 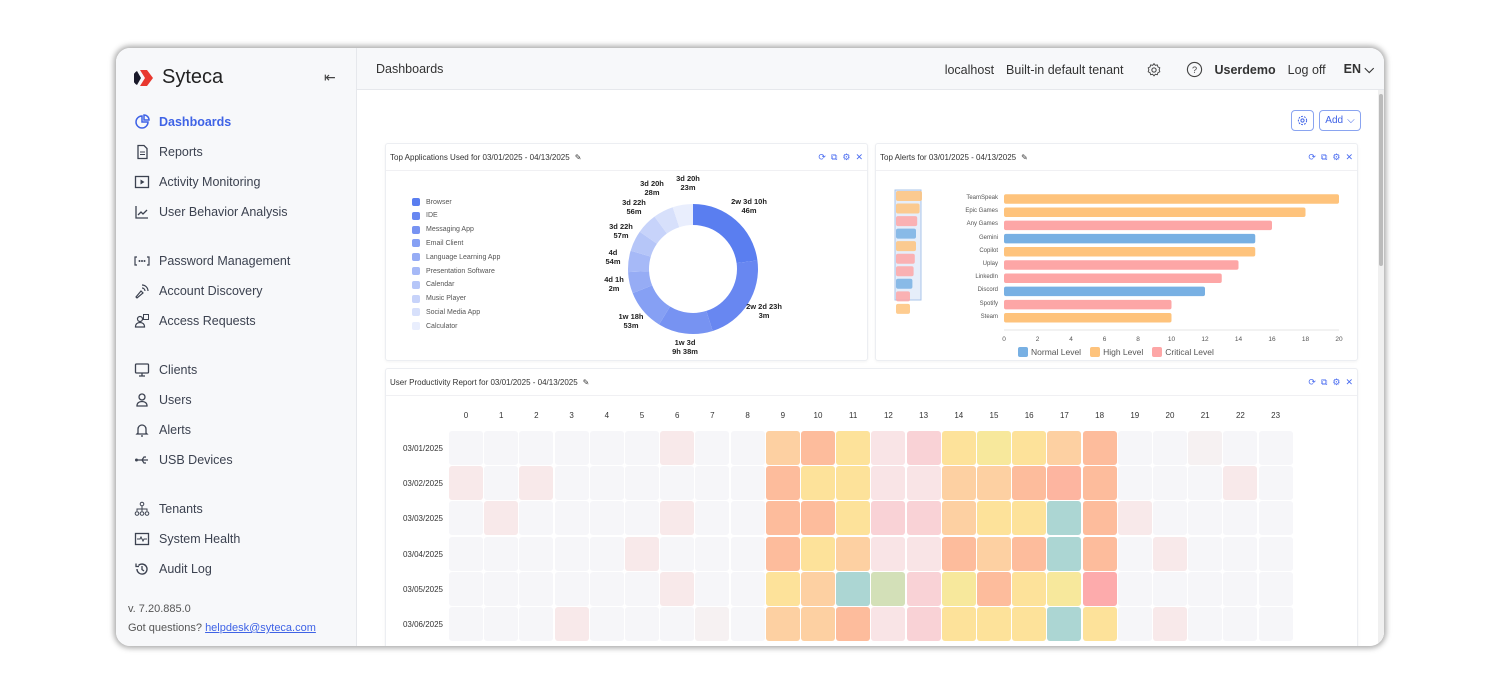 I want to click on close-icon: ✕, so click(x=1349, y=381).